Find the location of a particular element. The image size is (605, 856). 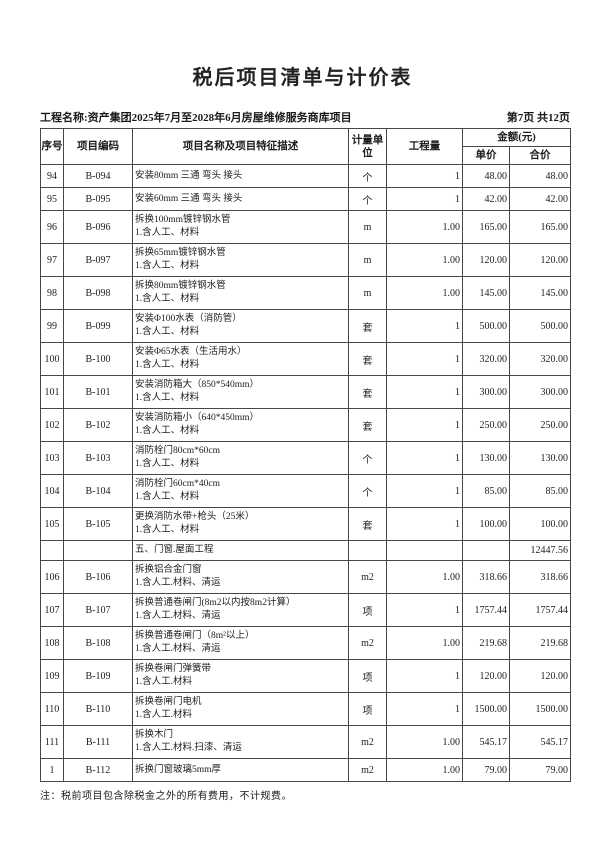

col-header-code: 项目编码 is located at coordinates (98, 146).